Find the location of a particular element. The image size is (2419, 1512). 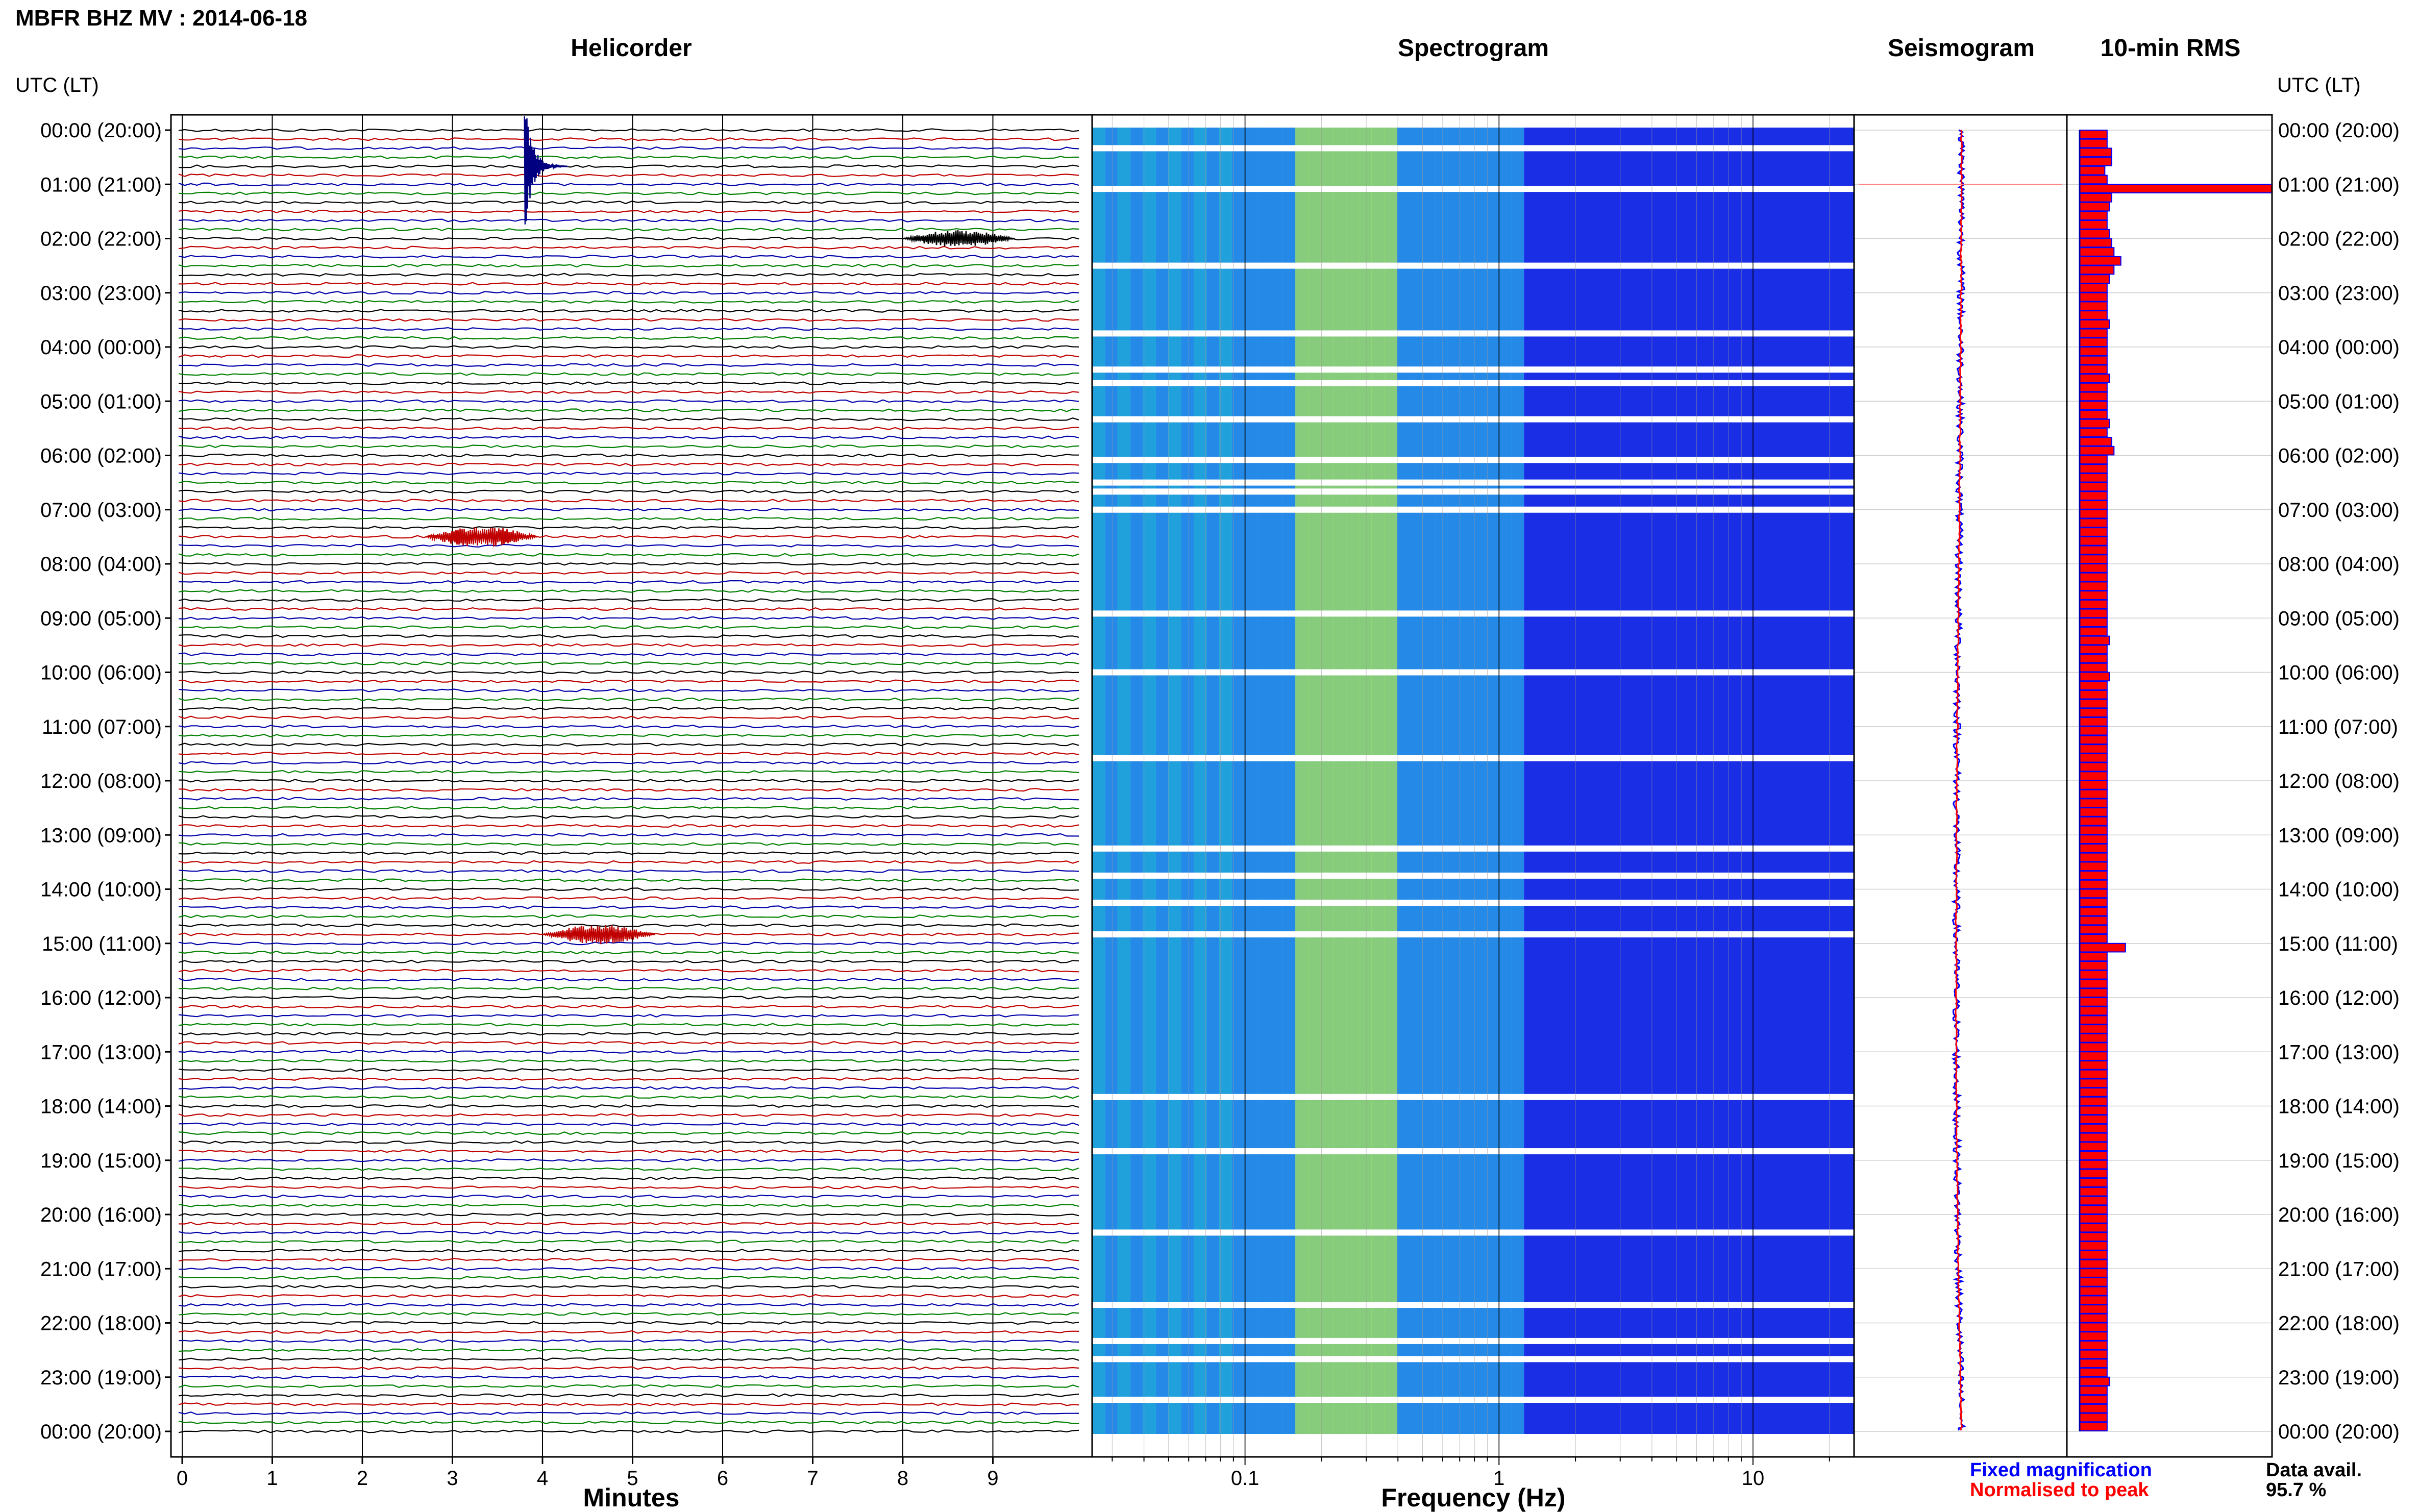

helicorder-tick-label: 7 is located at coordinates (812, 1478).